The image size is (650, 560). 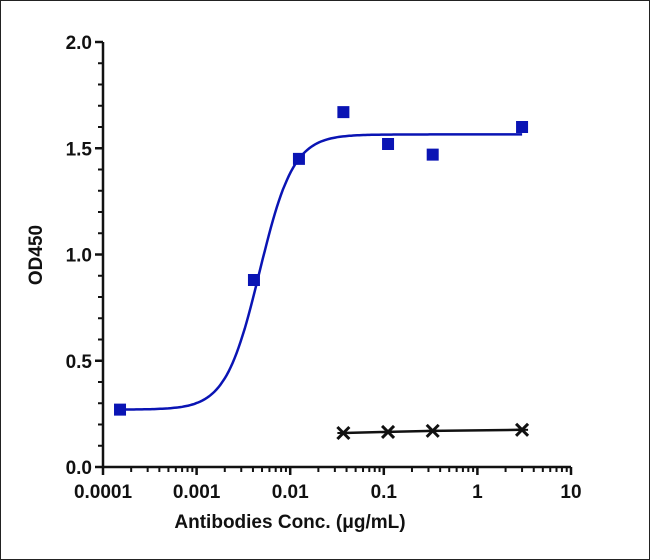 I want to click on x-tick-label: 10, so click(x=570, y=492).